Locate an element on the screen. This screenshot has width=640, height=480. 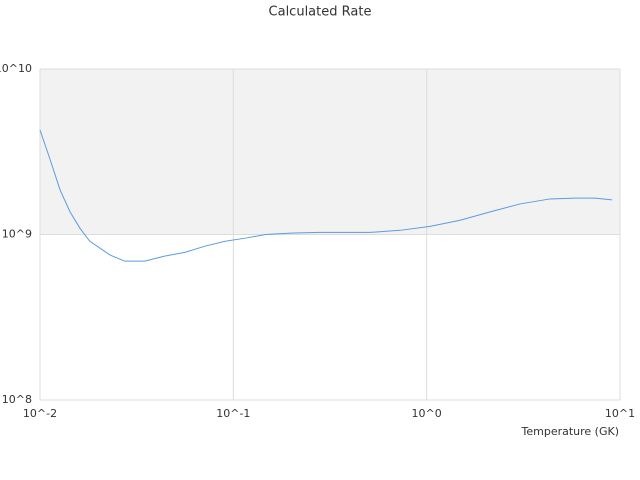
y-tick-label: 10^8 is located at coordinates (17, 399).